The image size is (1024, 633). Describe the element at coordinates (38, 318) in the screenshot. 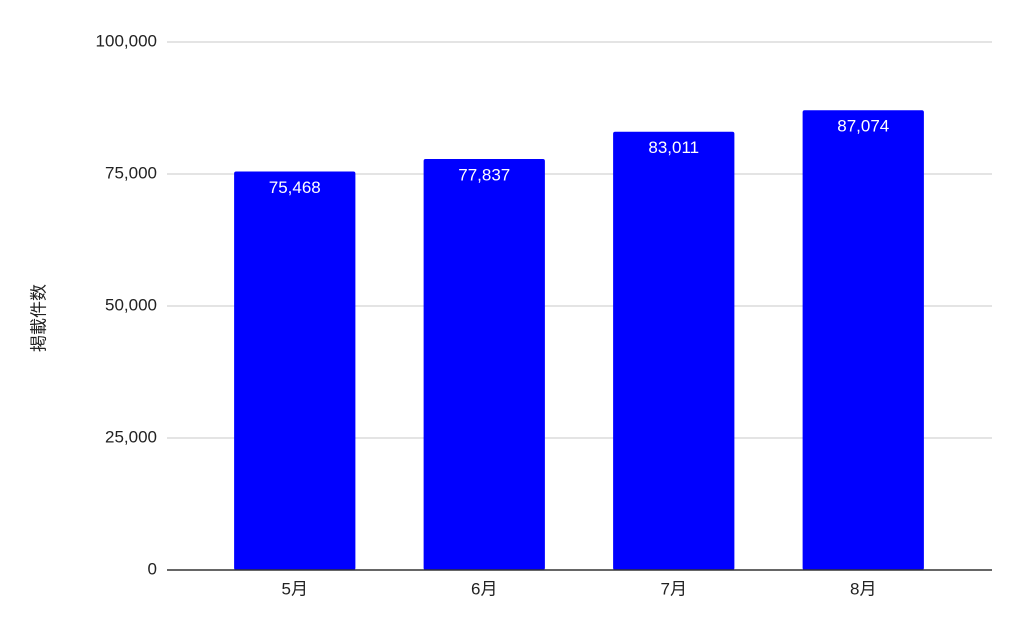

I see `y-axis-label: 掲載件数` at that location.